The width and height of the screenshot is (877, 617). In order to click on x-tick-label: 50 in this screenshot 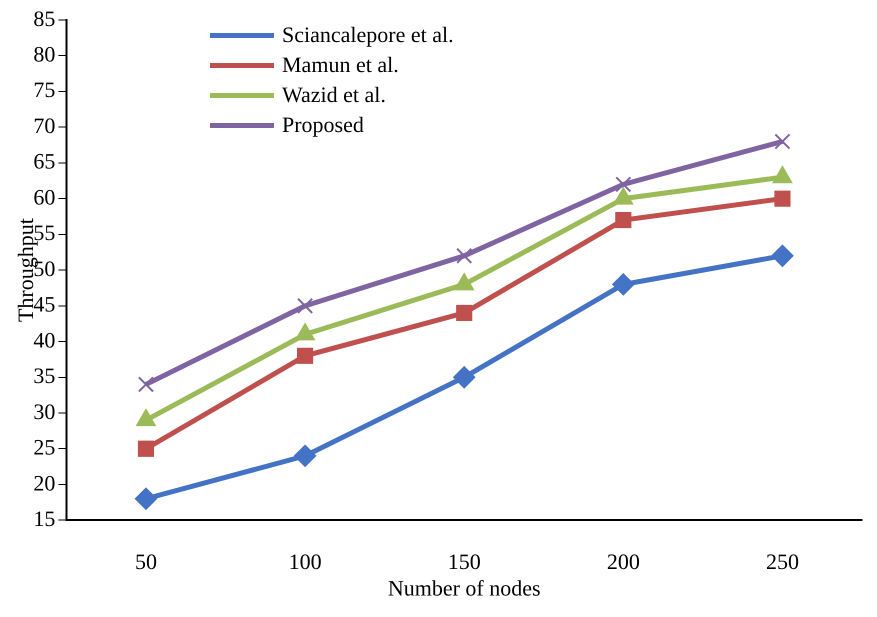, I will do `click(145, 561)`.